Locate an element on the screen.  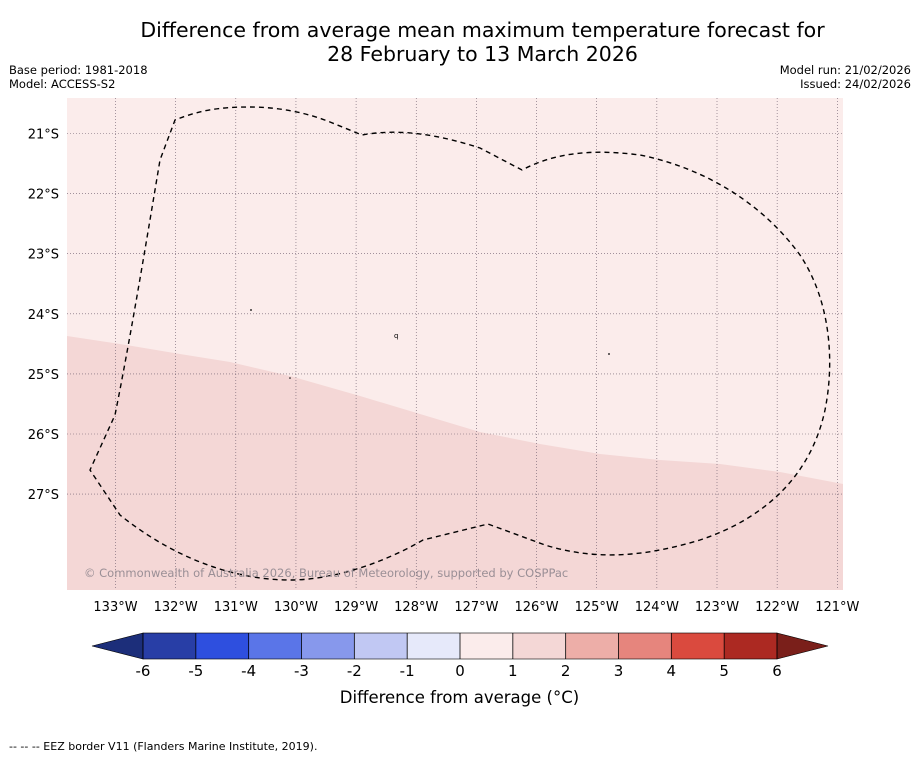
latitude-labels: 21°S 22°S 23°S 24°S 25°S 26°S 27°S is located at coordinates (43, 316).